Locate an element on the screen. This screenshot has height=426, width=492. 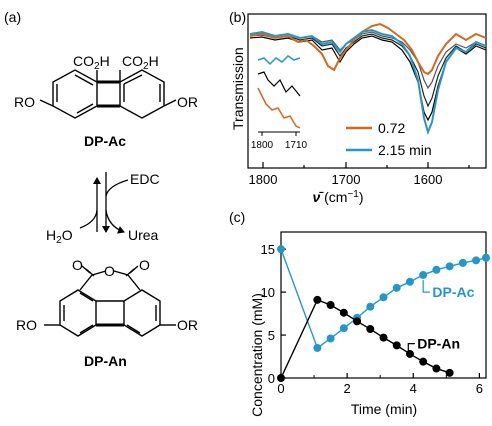
y-tick-label: 15 is located at coordinates (268, 249).